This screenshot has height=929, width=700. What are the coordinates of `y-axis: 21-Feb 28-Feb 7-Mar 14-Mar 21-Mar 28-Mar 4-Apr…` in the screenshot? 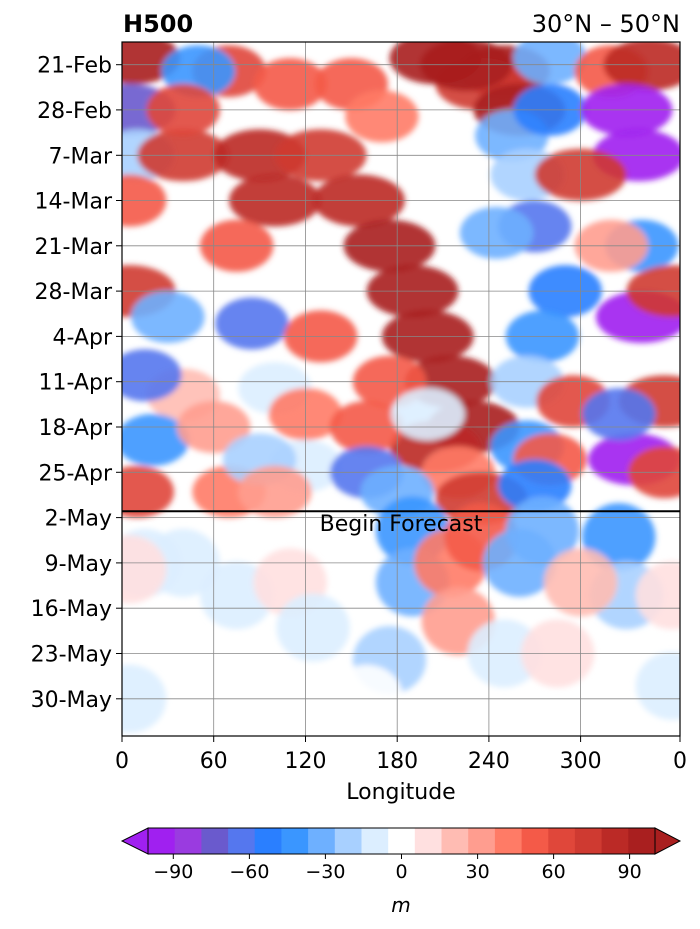 It's located at (76, 383).